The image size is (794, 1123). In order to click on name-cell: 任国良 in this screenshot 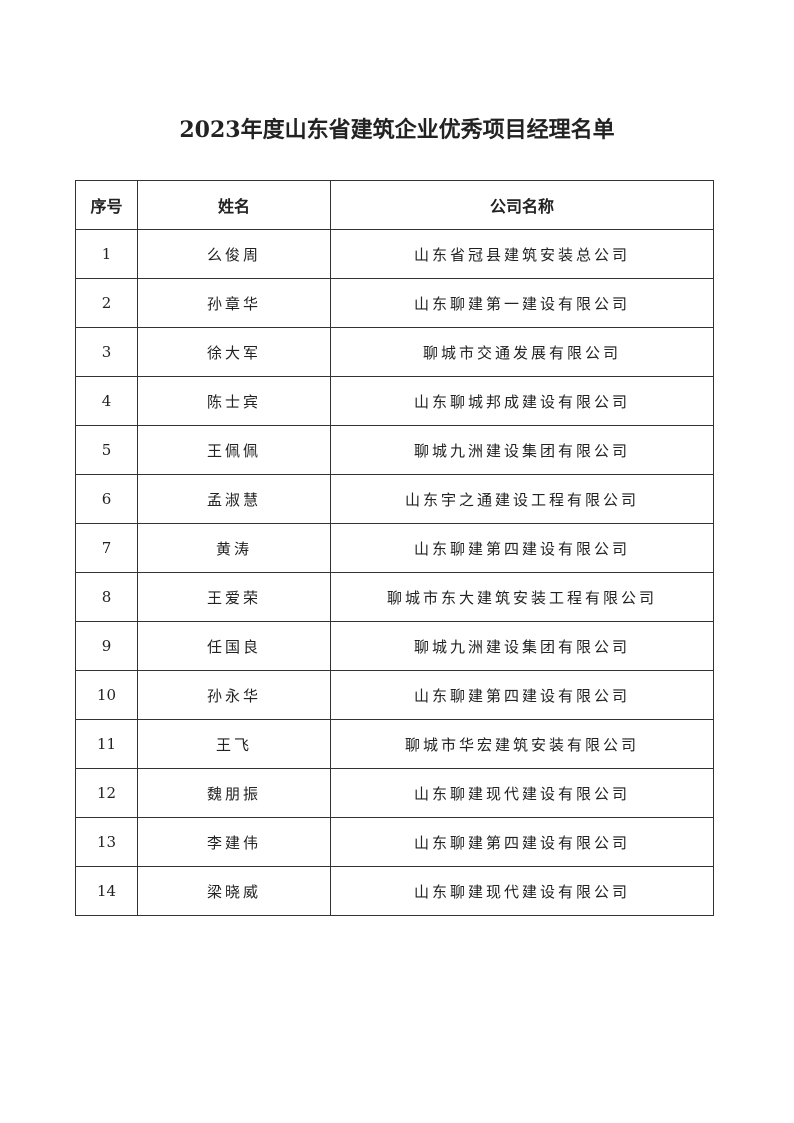, I will do `click(234, 646)`.